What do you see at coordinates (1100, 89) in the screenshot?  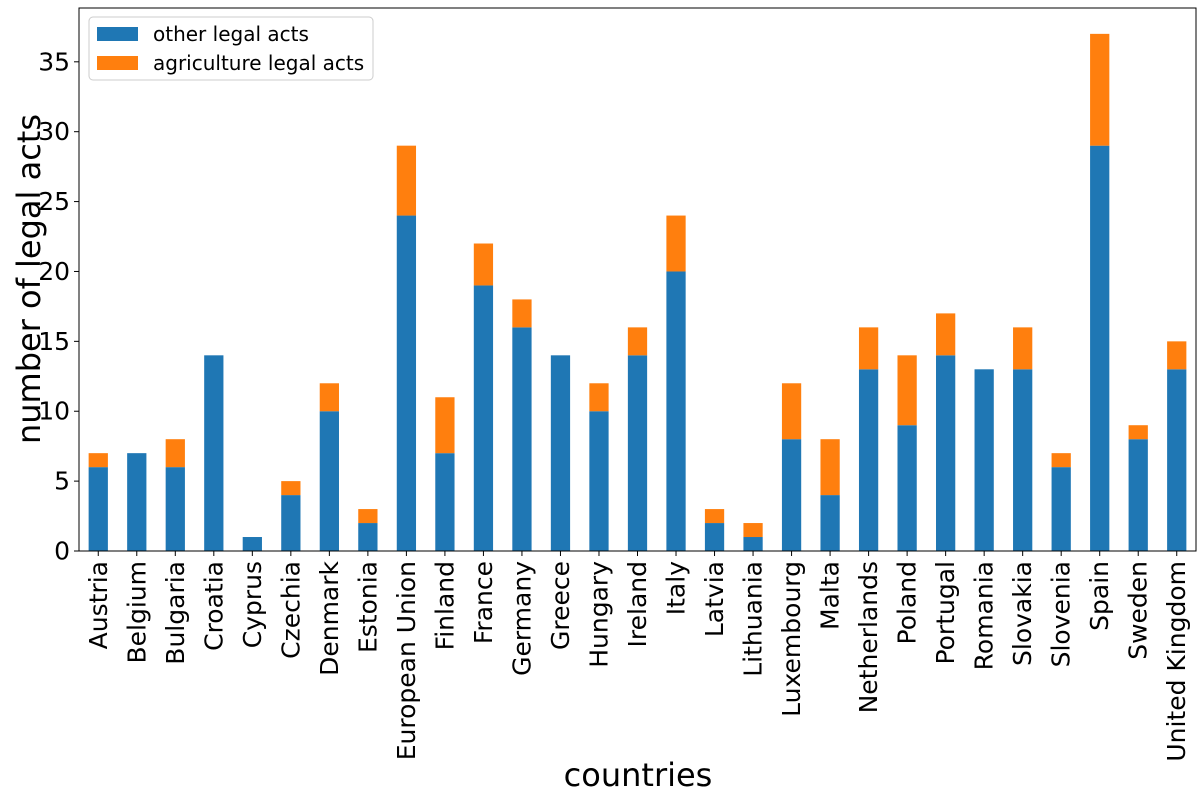 I see `bar-agriculture-spain` at bounding box center [1100, 89].